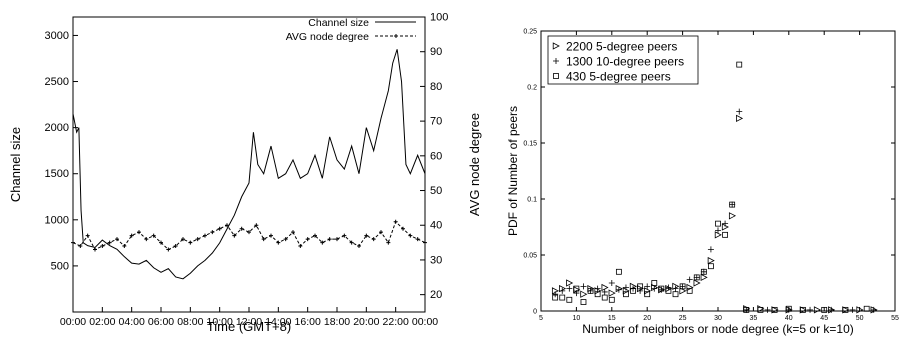  I want to click on left-y-tick-label: 2500, so click(57, 82).